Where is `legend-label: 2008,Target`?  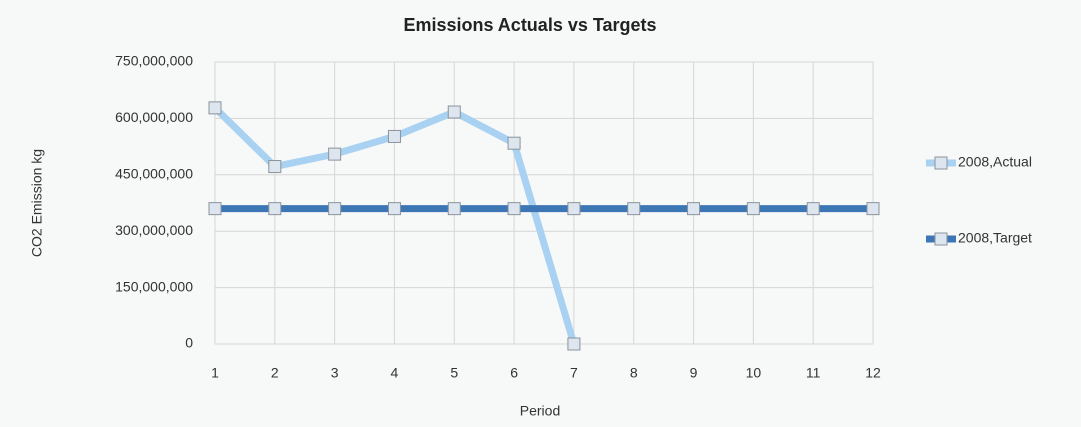
legend-label: 2008,Target is located at coordinates (995, 238).